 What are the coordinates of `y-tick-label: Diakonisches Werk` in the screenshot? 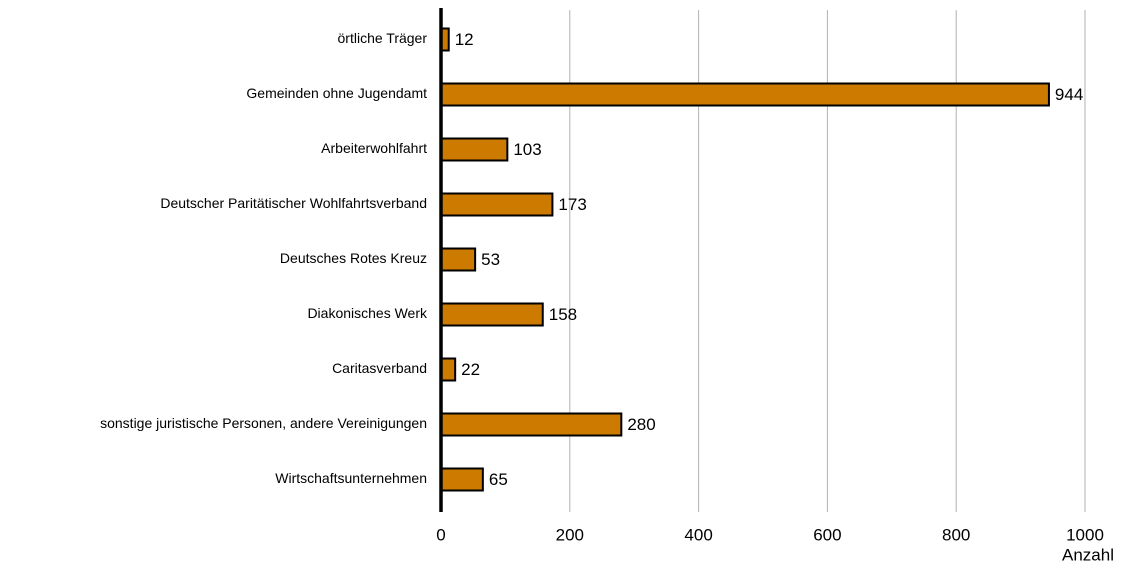 It's located at (367, 313).